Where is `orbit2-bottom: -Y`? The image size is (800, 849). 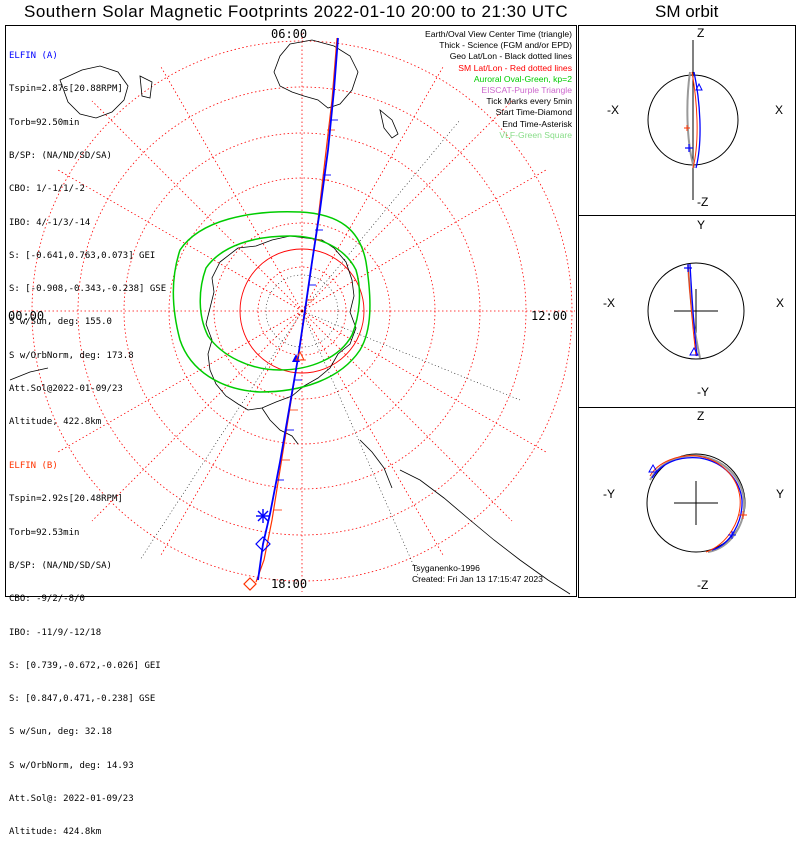 orbit2-bottom: -Y is located at coordinates (703, 392).